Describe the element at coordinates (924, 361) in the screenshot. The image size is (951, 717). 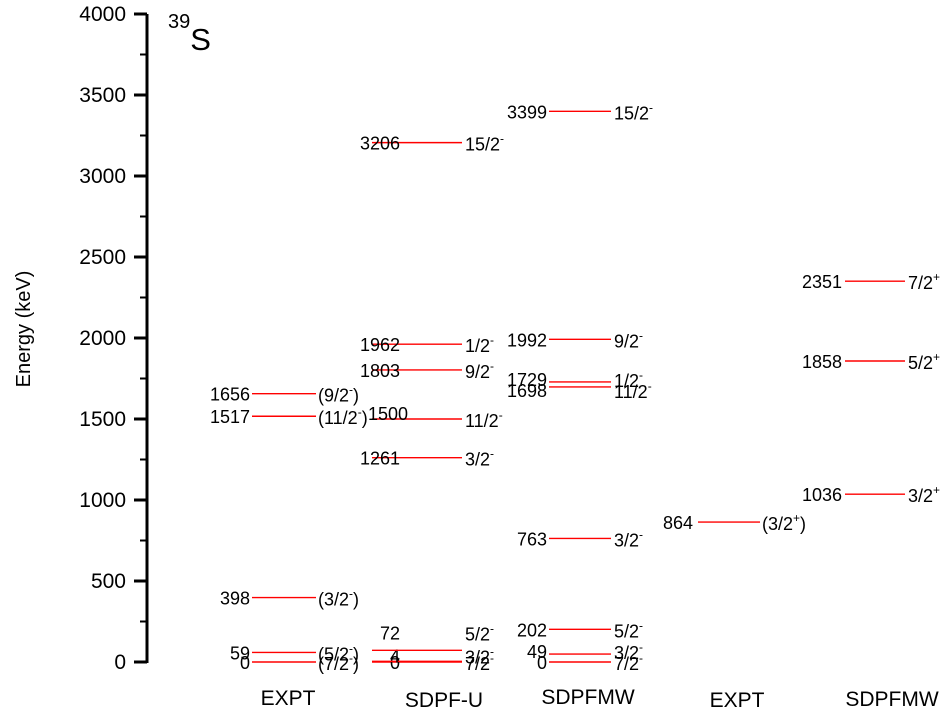
I see `level-spin-label: 5/2+` at that location.